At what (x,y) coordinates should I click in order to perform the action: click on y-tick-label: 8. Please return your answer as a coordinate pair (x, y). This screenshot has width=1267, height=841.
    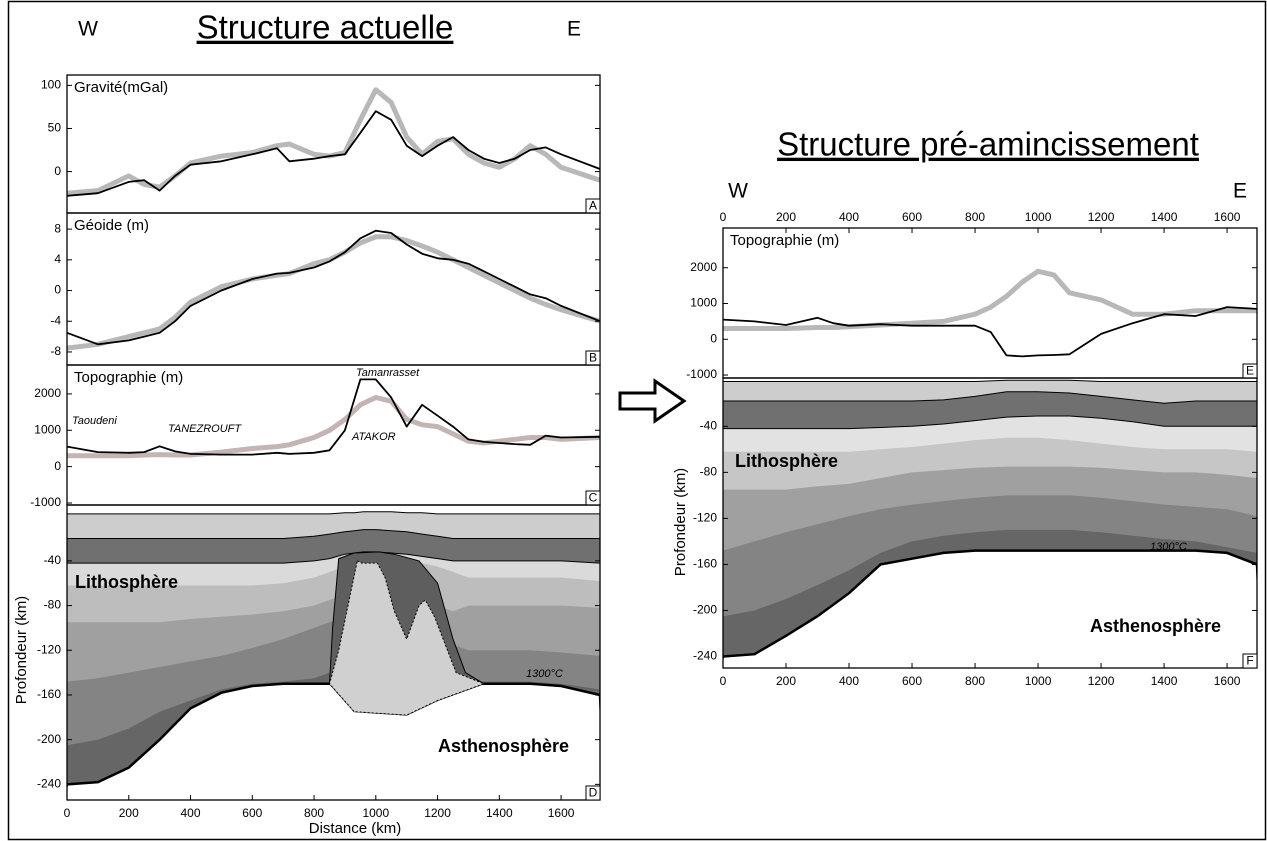
    Looking at the image, I should click on (57, 228).